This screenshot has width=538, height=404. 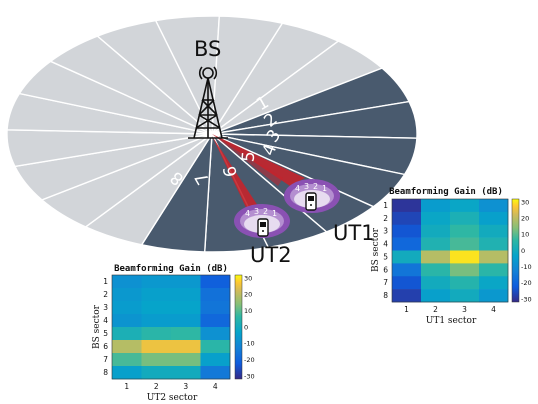 I want to click on heatmap-ut1-colorbar-tick: 10, so click(x=525, y=235).